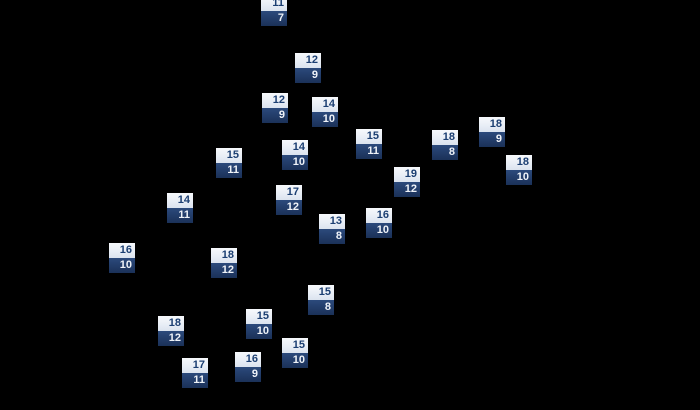 This screenshot has width=700, height=410. I want to click on map-value-marker: 17 12, so click(289, 200).